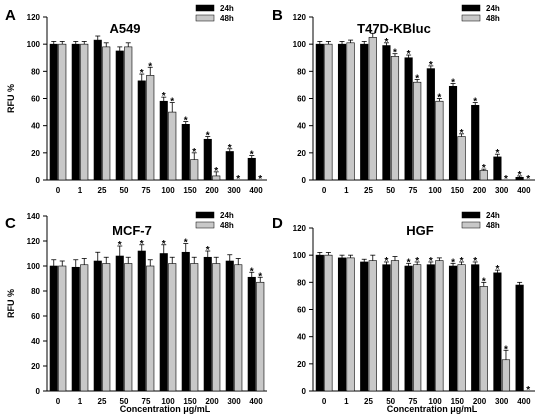 The height and width of the screenshot is (417, 550). Describe the element at coordinates (132, 230) in the screenshot. I see `chart-title: MCF-7` at that location.